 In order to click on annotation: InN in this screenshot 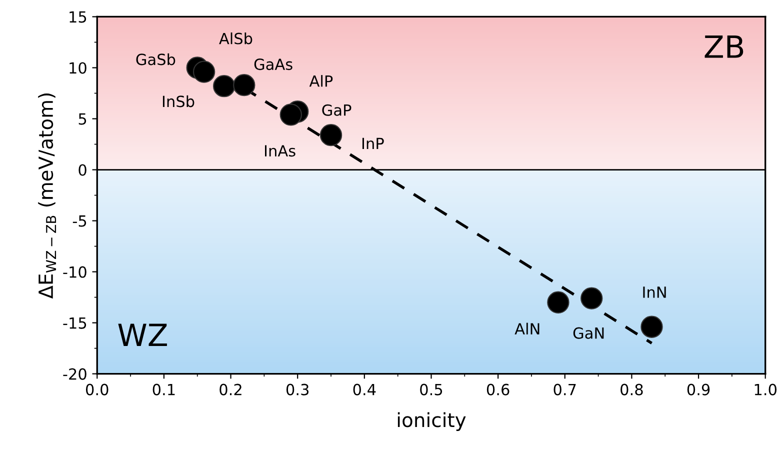, I will do `click(654, 292)`.